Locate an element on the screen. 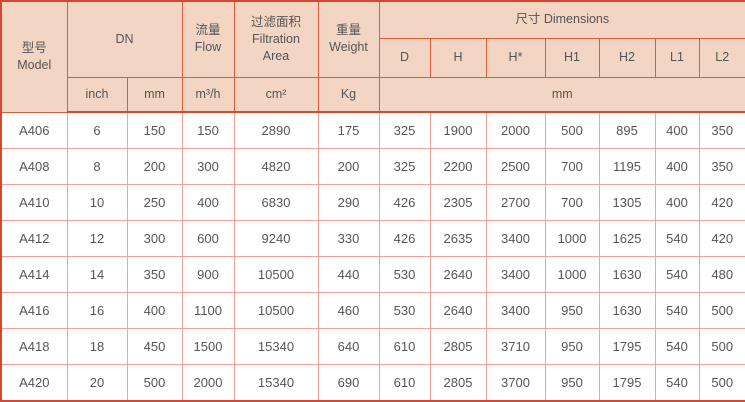 This screenshot has width=745, height=402. header-filtration-area: 过滤面积 Filtration Area is located at coordinates (276, 39).